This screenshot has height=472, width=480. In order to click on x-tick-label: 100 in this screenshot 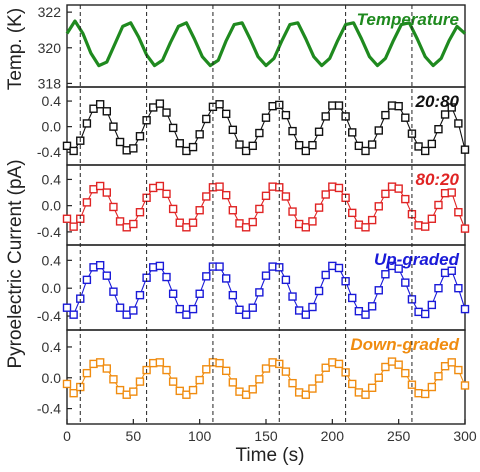, I will do `click(200, 436)`.